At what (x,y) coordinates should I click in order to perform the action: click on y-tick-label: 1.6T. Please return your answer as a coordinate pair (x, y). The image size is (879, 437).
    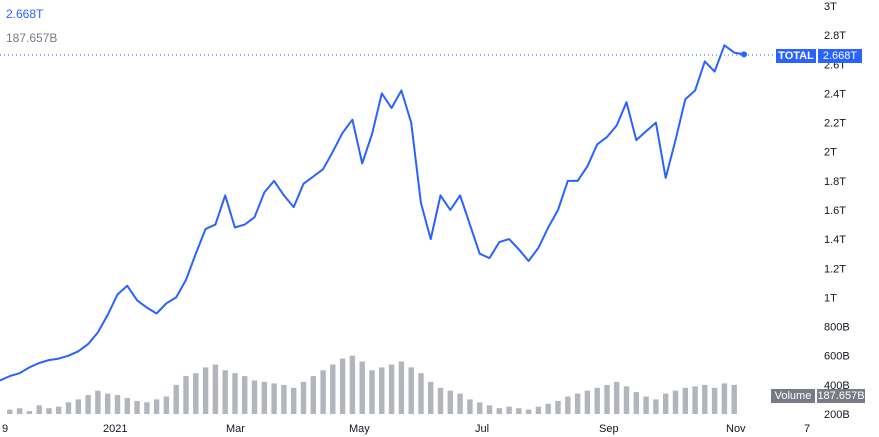
    Looking at the image, I should click on (835, 211).